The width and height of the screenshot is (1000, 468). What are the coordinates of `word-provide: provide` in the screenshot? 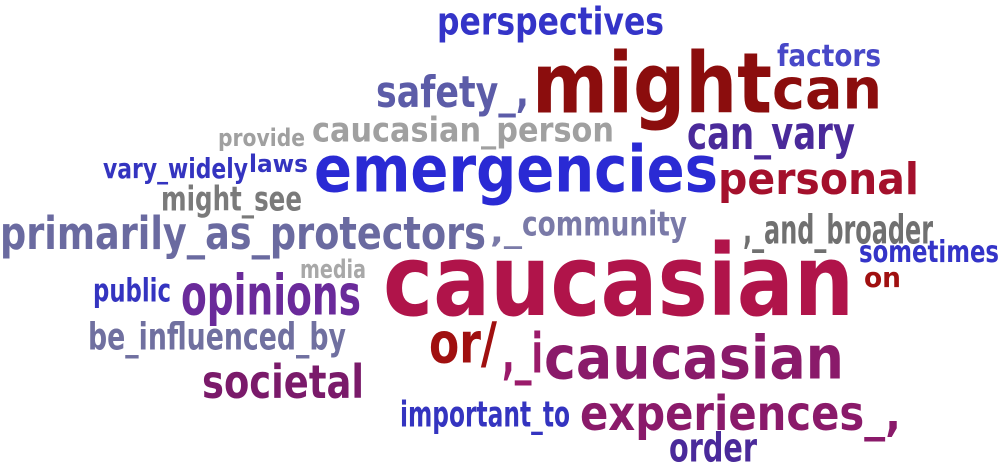 It's located at (261, 138).